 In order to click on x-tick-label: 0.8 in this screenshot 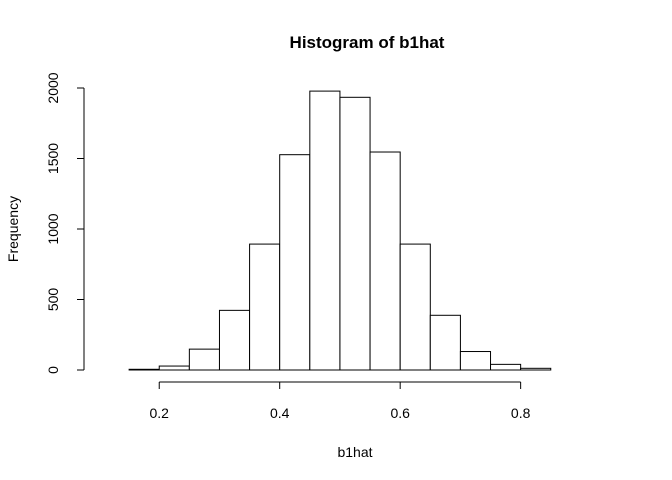, I will do `click(521, 413)`.